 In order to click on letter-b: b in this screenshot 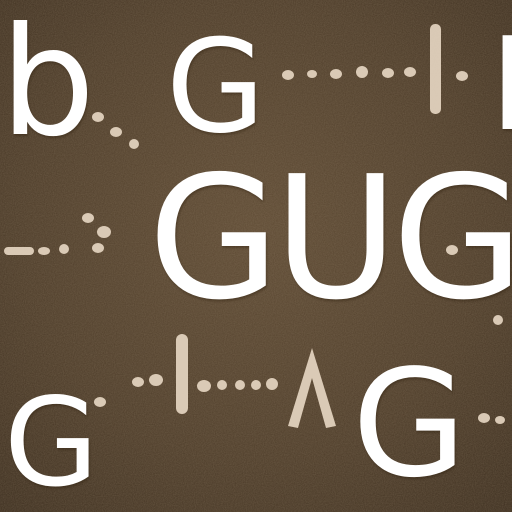, I will do `click(48, 85)`.